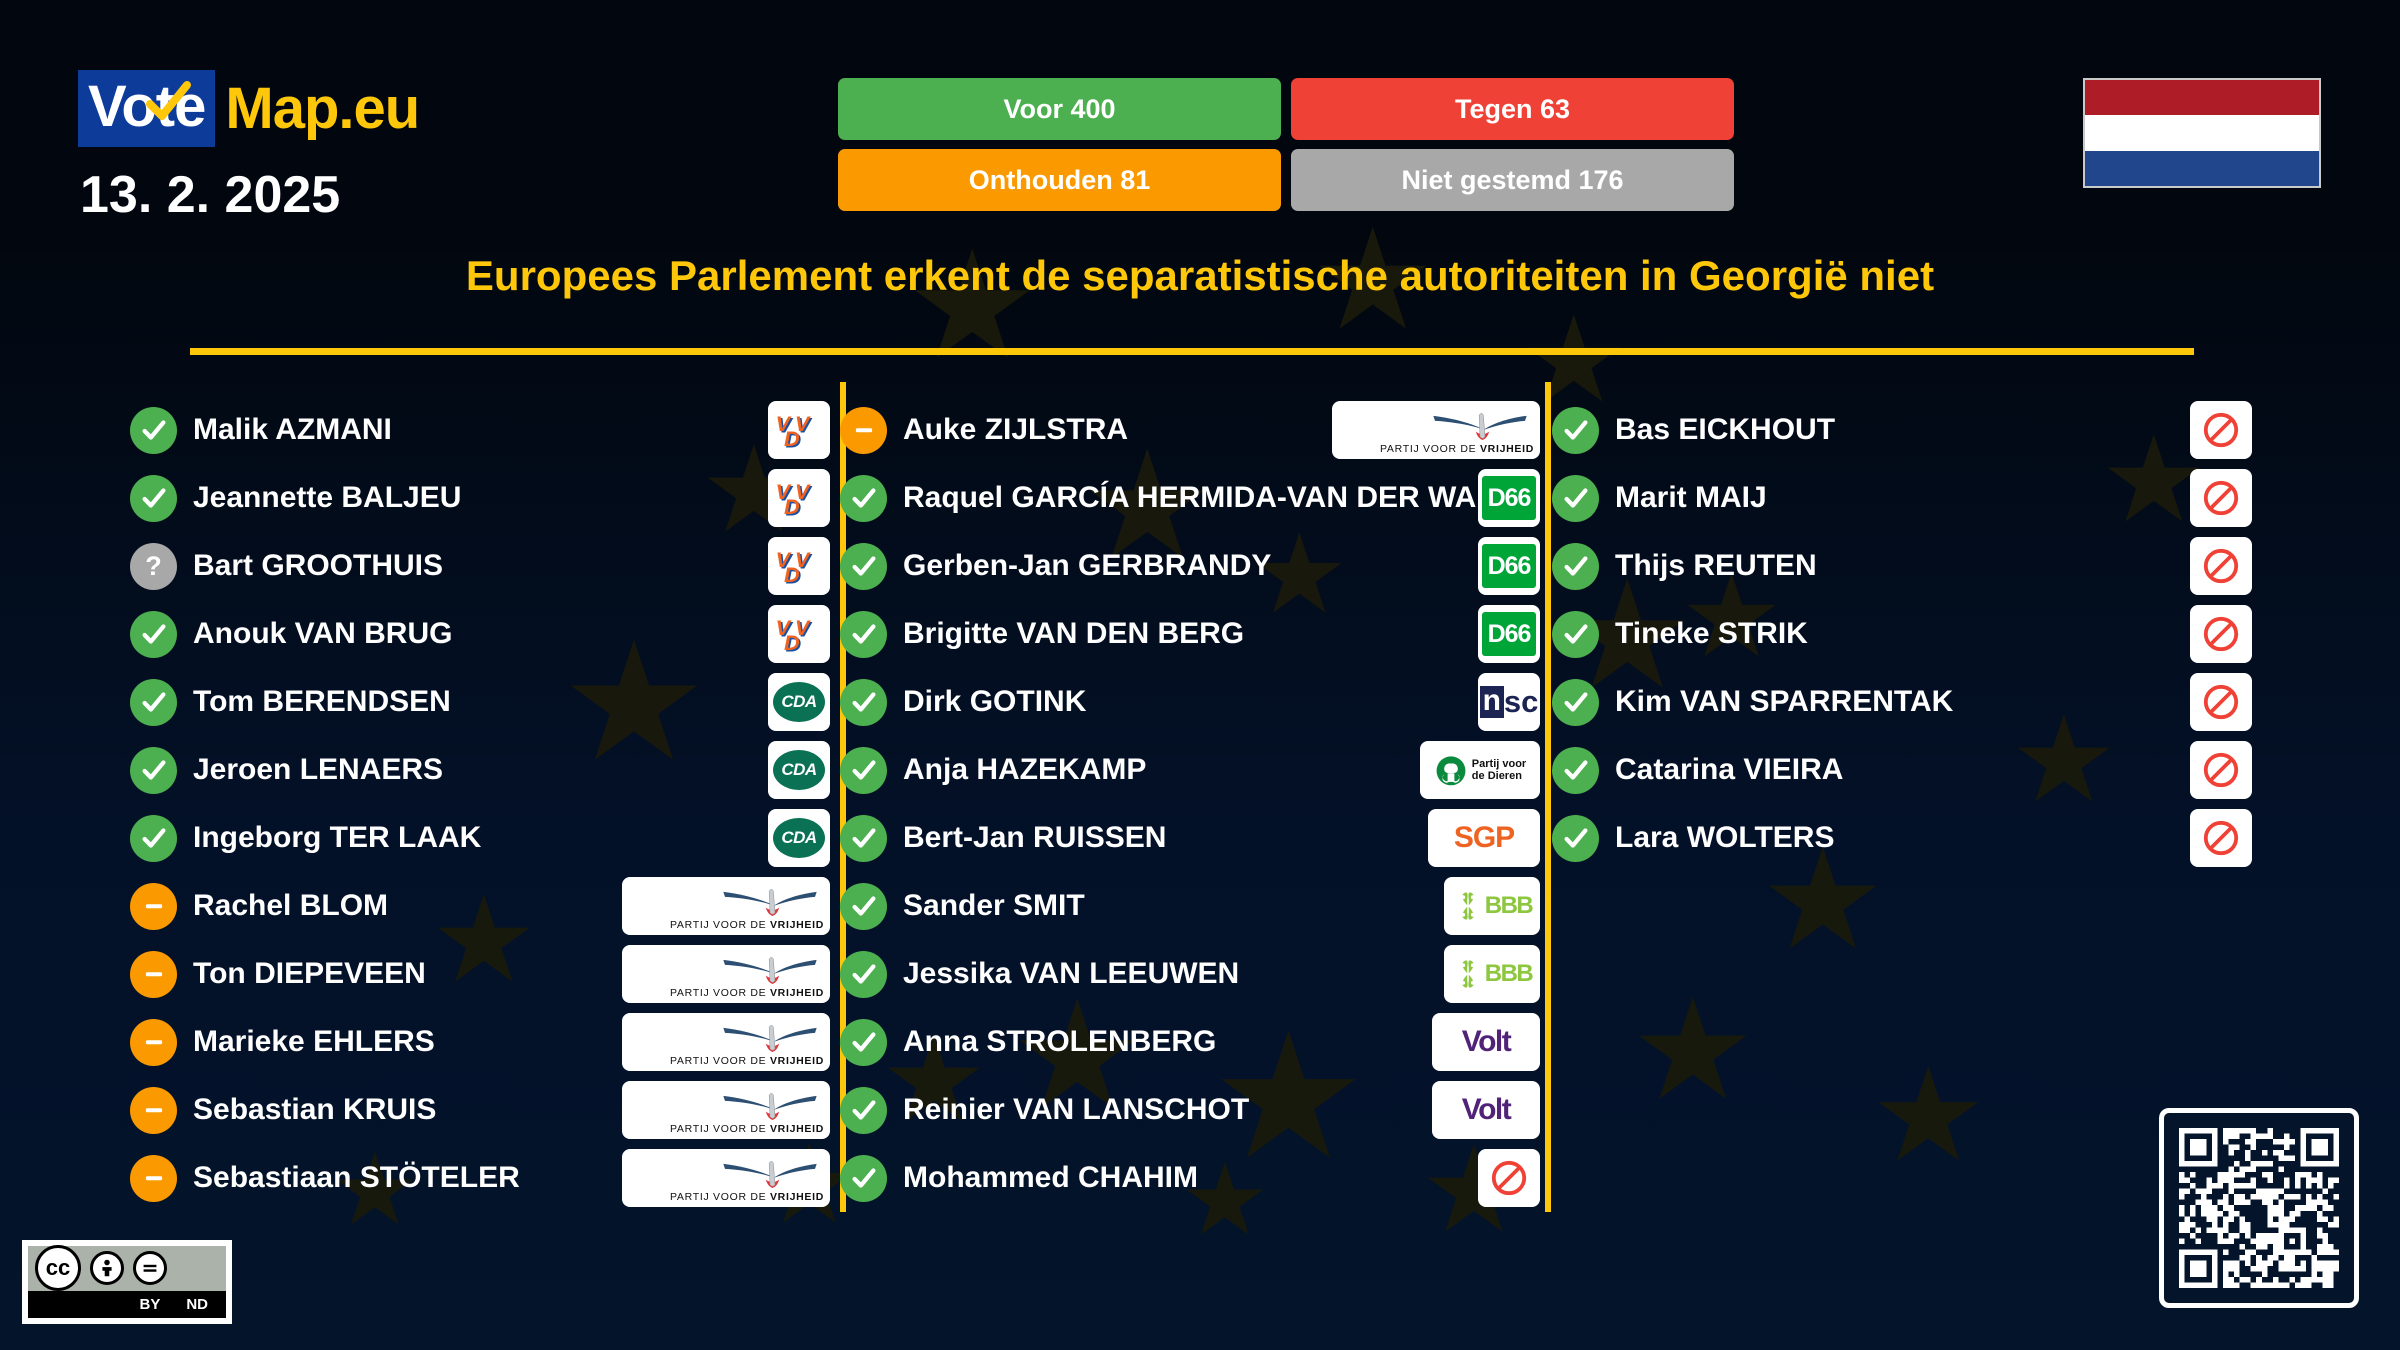 The image size is (2400, 1350). Describe the element at coordinates (1190, 498) in the screenshot. I see `mep-row: Raquel GARCÍA HERMIDA-VAN DER WAL D66` at that location.